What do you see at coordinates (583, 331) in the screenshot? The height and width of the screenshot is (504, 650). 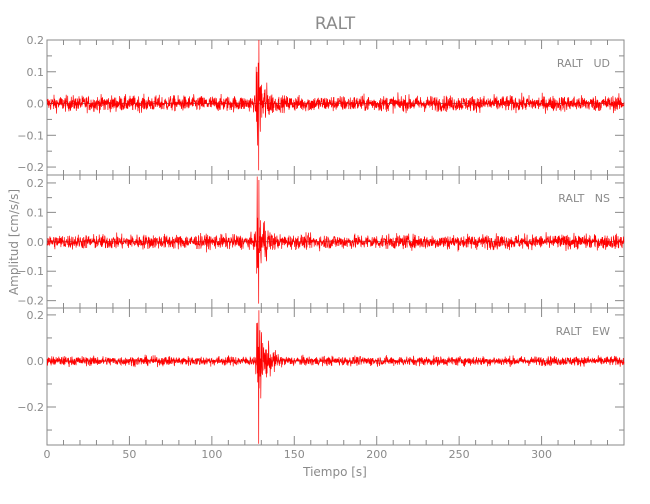 I see `component-label: RALT EW` at bounding box center [583, 331].